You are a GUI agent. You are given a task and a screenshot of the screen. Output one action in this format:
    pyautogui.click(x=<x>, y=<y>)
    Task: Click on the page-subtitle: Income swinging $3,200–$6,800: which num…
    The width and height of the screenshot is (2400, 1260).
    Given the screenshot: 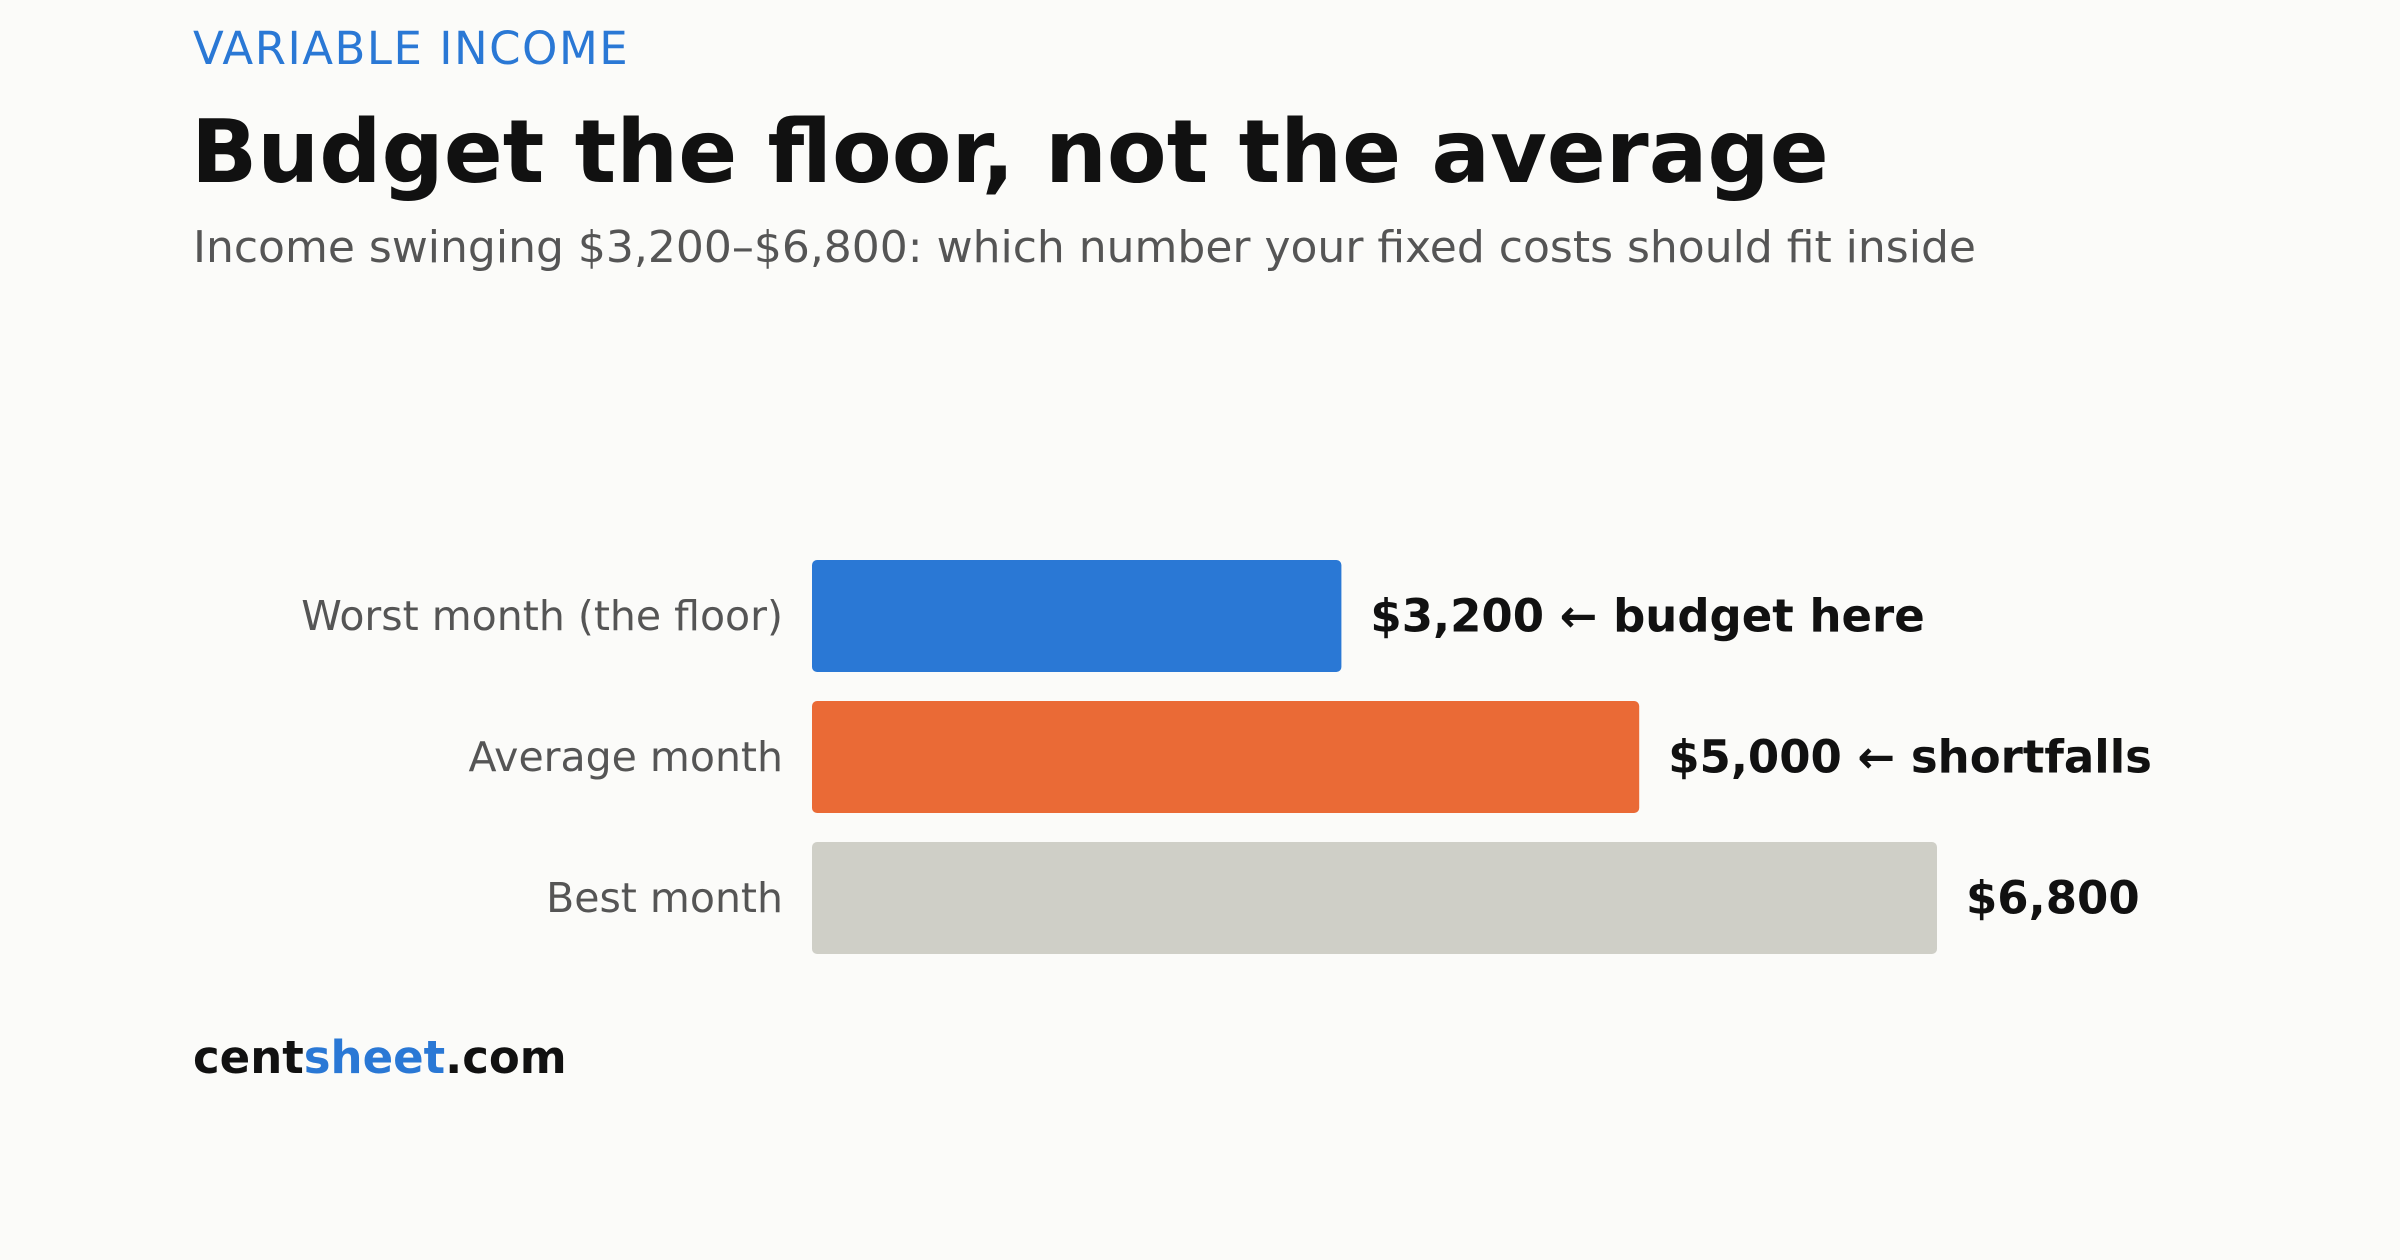 What is the action you would take?
    pyautogui.click(x=1084, y=247)
    